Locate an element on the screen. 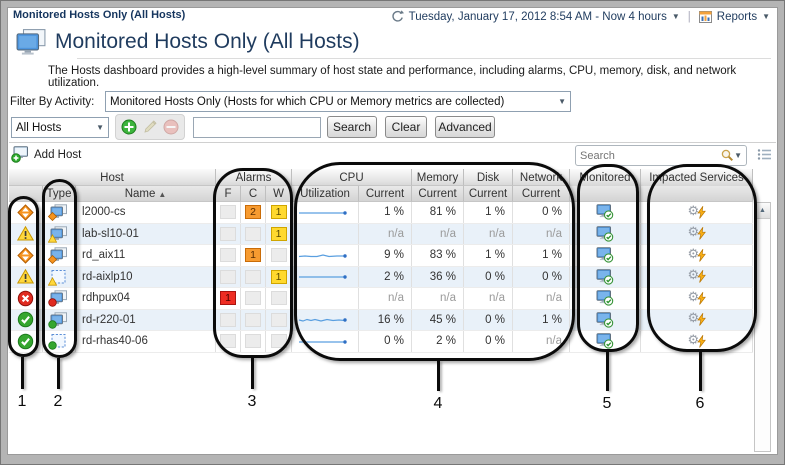 The height and width of the screenshot is (465, 785). col-header-name: Name ▲ is located at coordinates (146, 194).